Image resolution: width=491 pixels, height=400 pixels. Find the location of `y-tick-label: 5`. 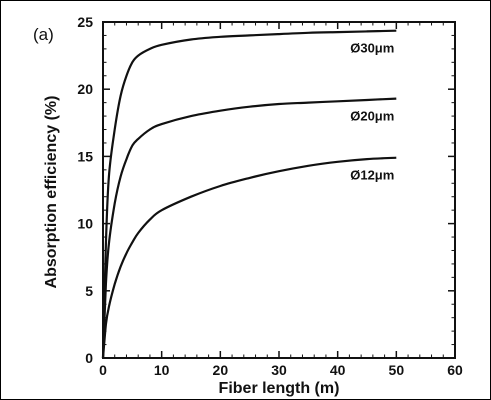

y-tick-label: 5 is located at coordinates (89, 291).